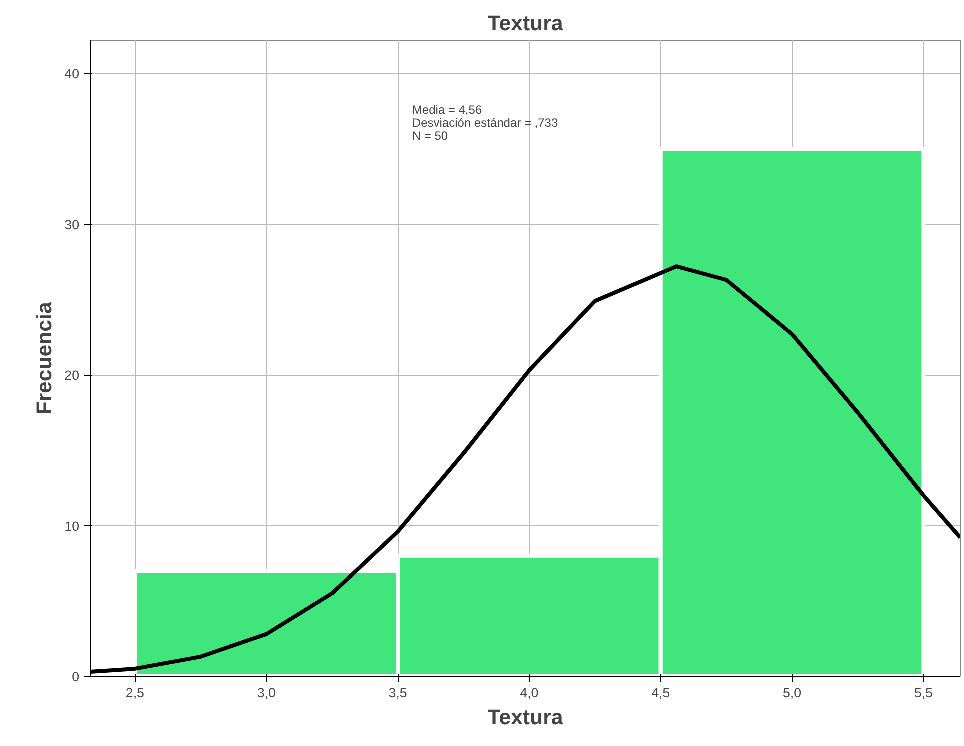  Describe the element at coordinates (526, 718) in the screenshot. I see `x-axis-title: Textura` at that location.